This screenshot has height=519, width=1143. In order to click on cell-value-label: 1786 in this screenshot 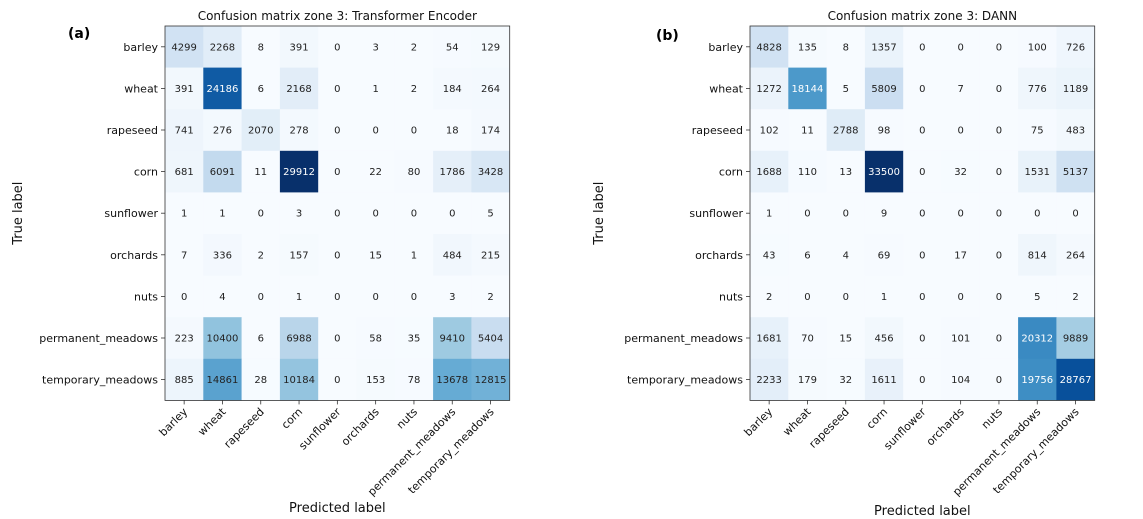, I will do `click(452, 172)`.